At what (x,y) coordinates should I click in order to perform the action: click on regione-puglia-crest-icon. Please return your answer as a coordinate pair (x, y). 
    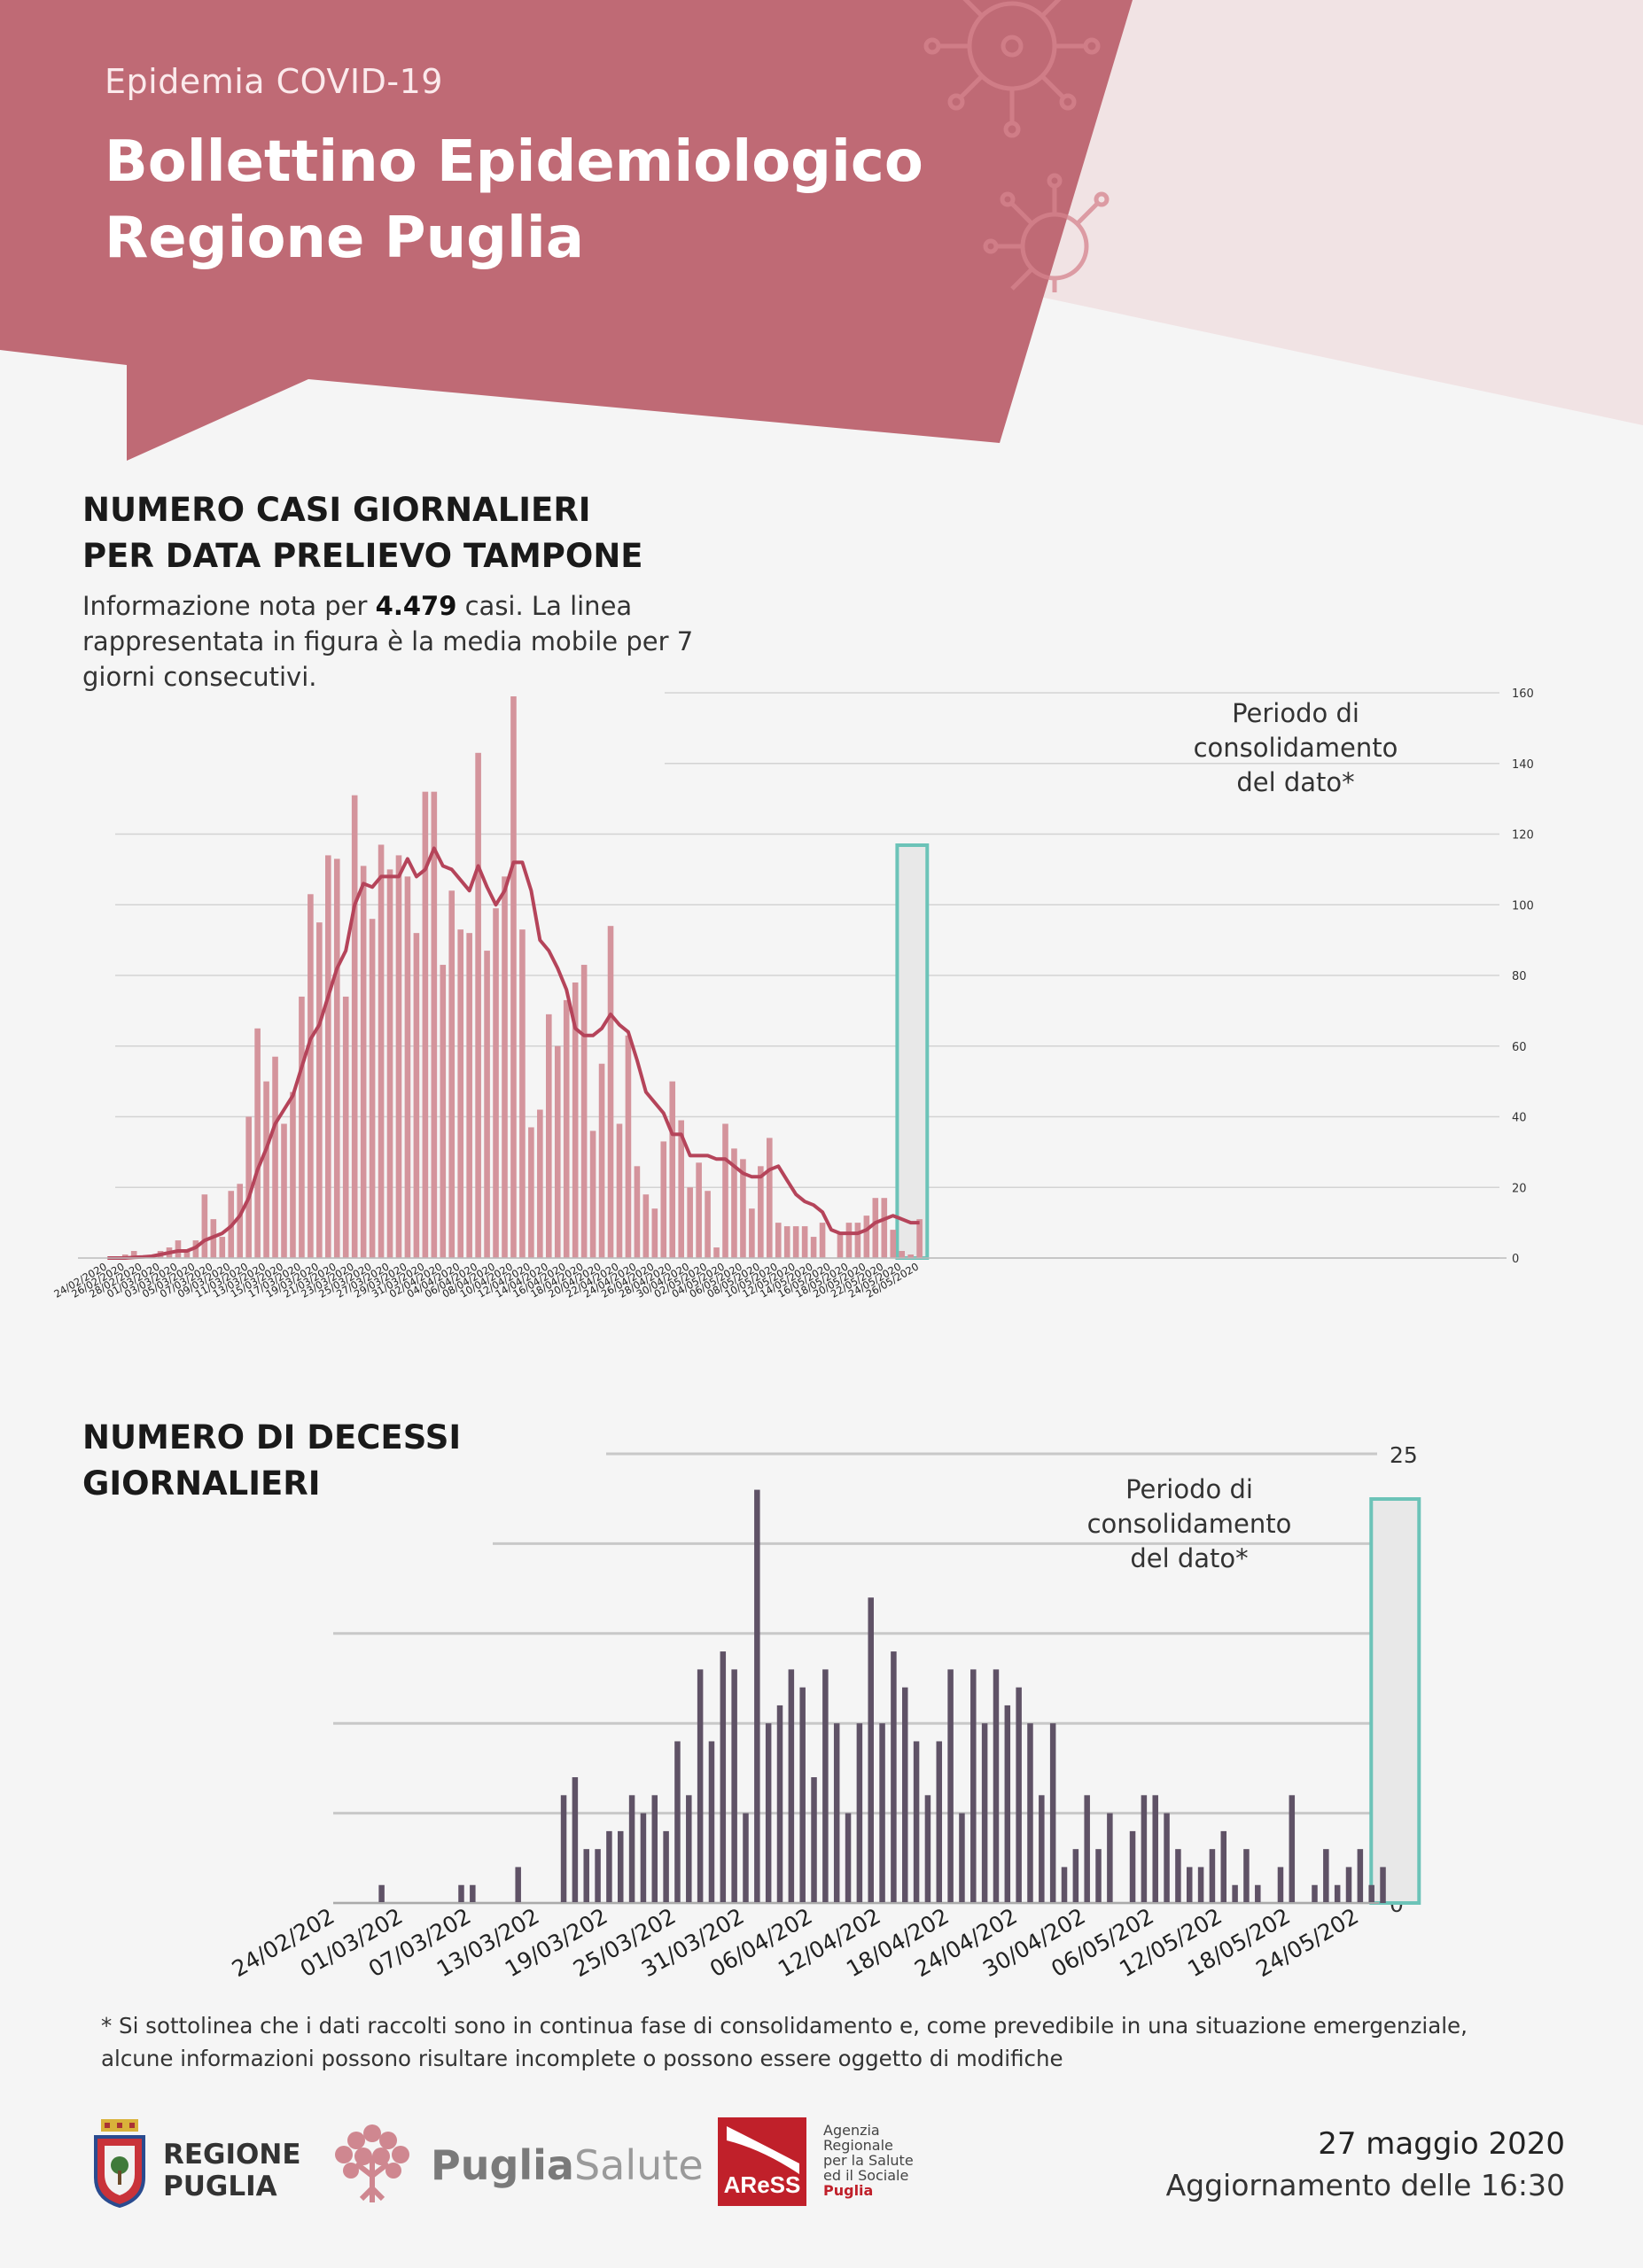
    Looking at the image, I should click on (119, 2163).